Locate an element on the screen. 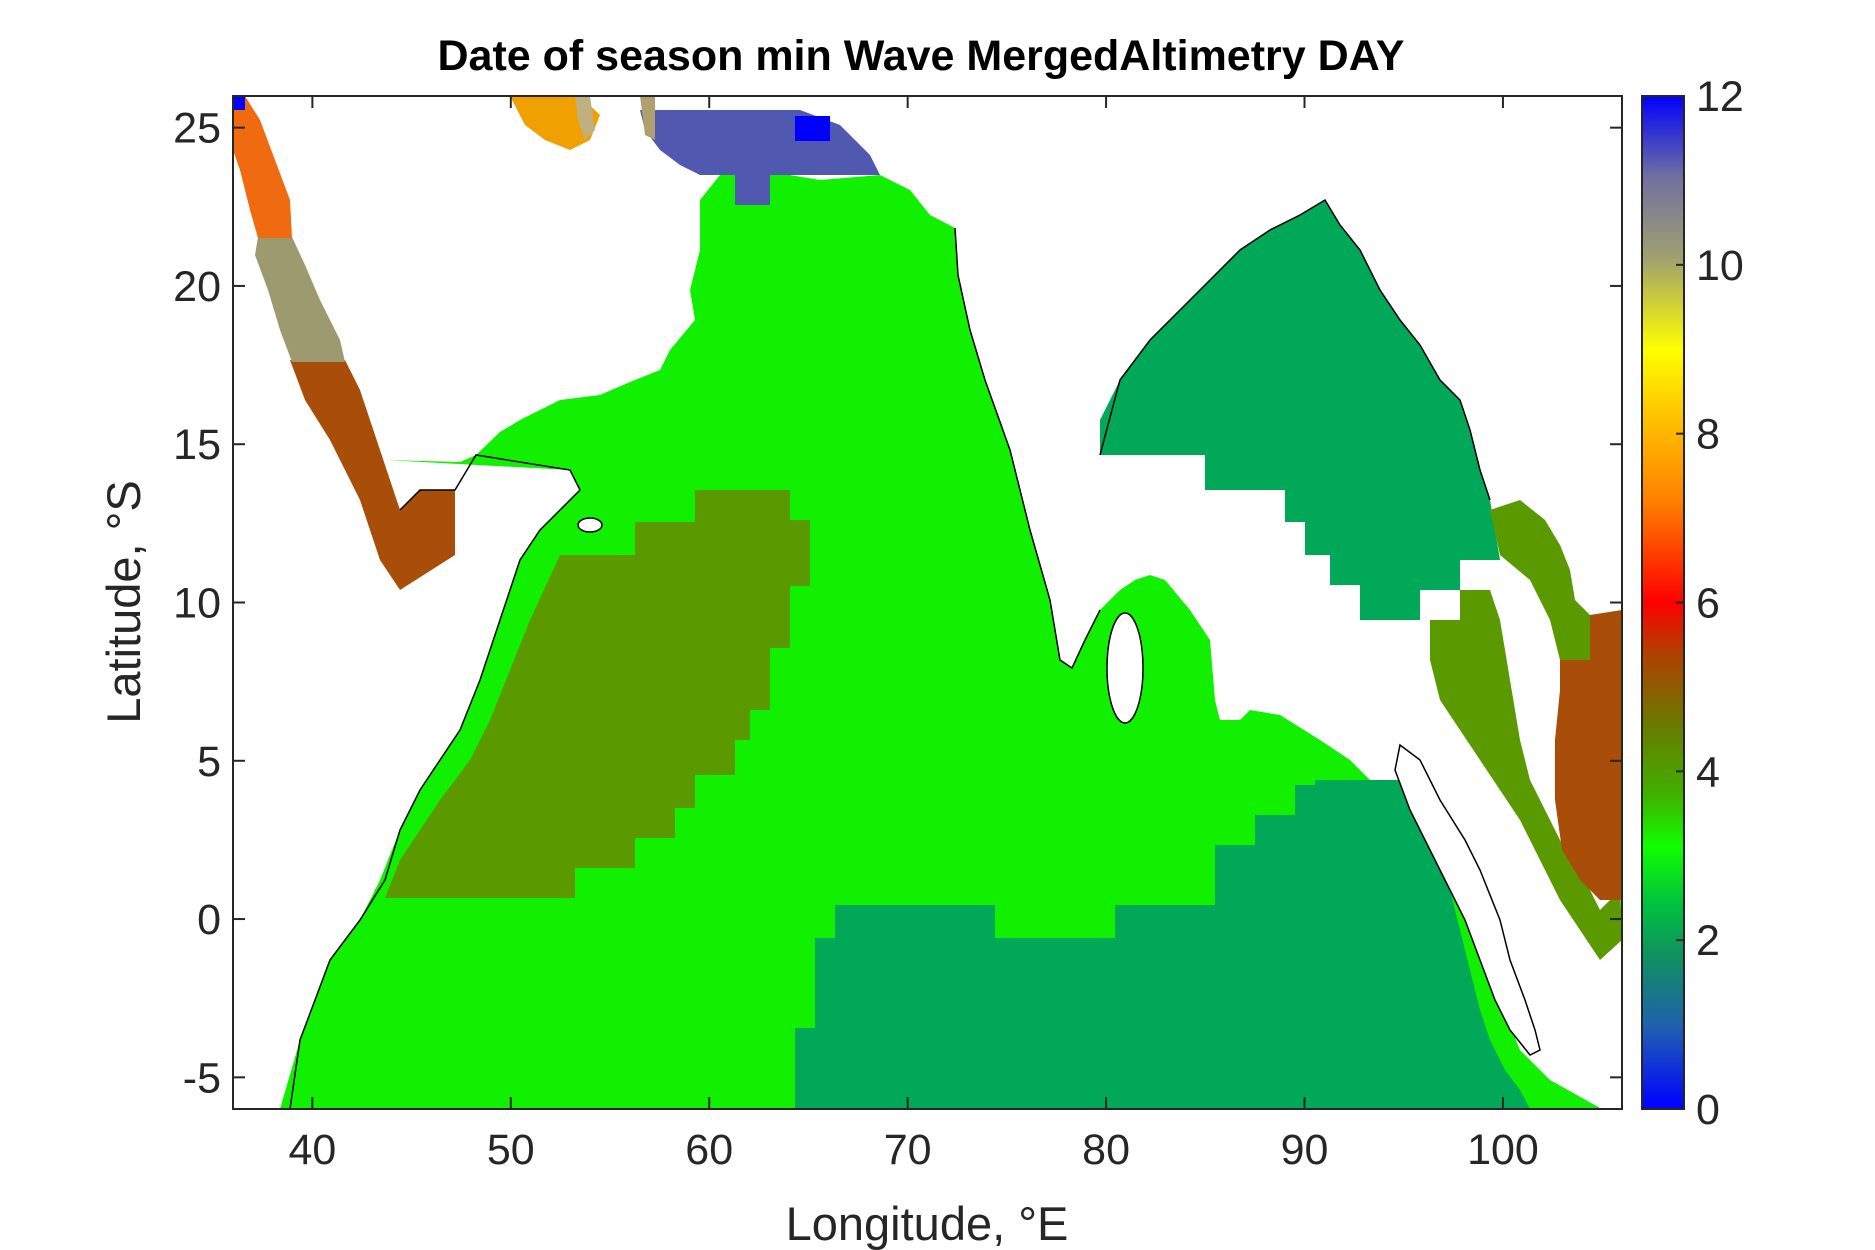 The height and width of the screenshot is (1250, 1875). colorbar-tick-label: 4 is located at coordinates (1708, 772).